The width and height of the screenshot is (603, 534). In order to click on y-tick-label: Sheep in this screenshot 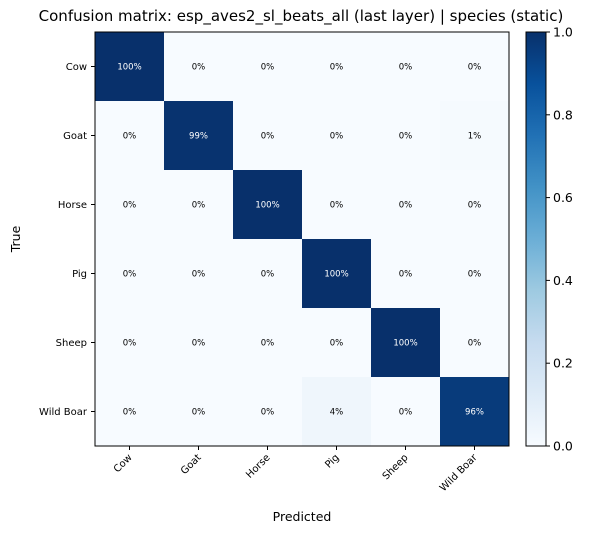, I will do `click(71, 343)`.